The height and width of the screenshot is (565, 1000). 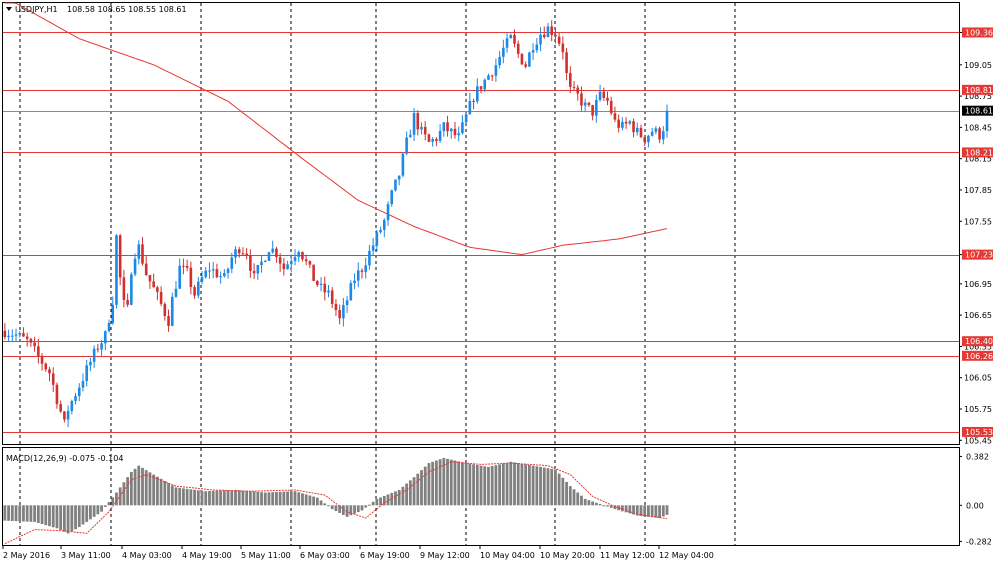 I want to click on level-tag-box, so click(x=977, y=431).